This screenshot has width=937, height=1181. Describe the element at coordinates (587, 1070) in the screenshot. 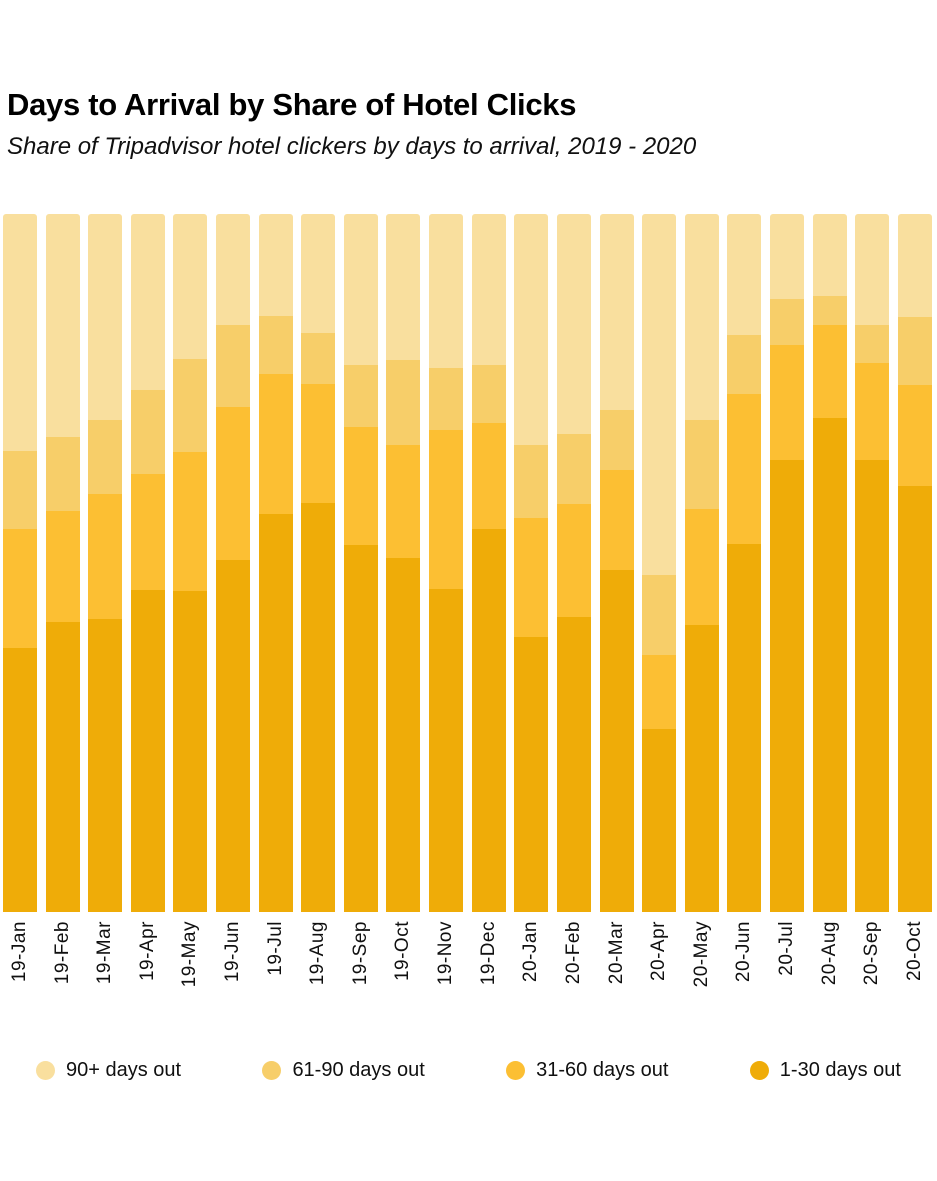

I see `legend-item-31-60-days-out: 31-60 days out` at that location.